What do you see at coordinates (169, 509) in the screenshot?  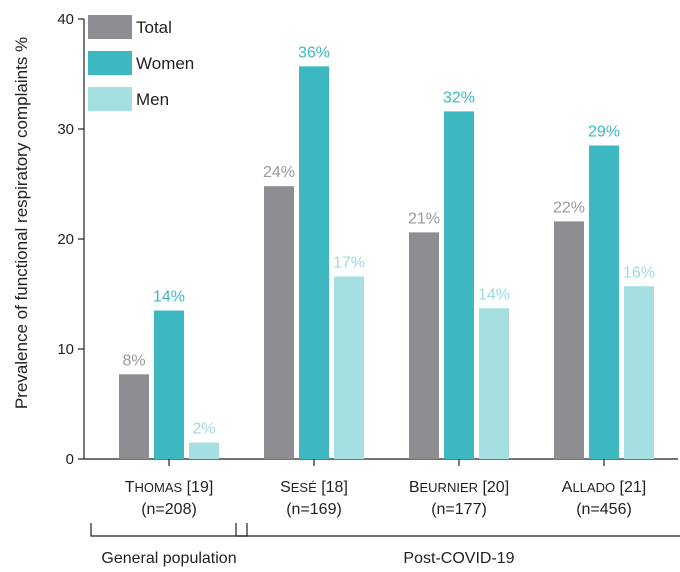 I see `x-category-n: (n=208)` at bounding box center [169, 509].